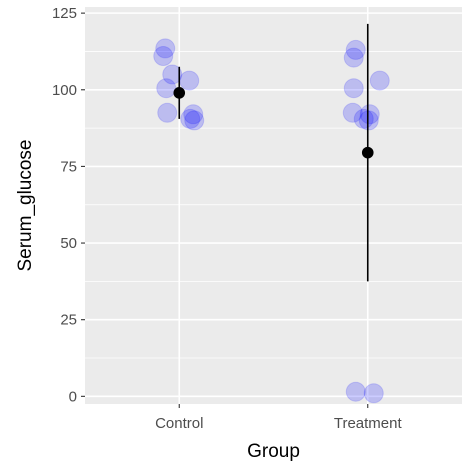  I want to click on y-tick-label: 125, so click(64, 13).